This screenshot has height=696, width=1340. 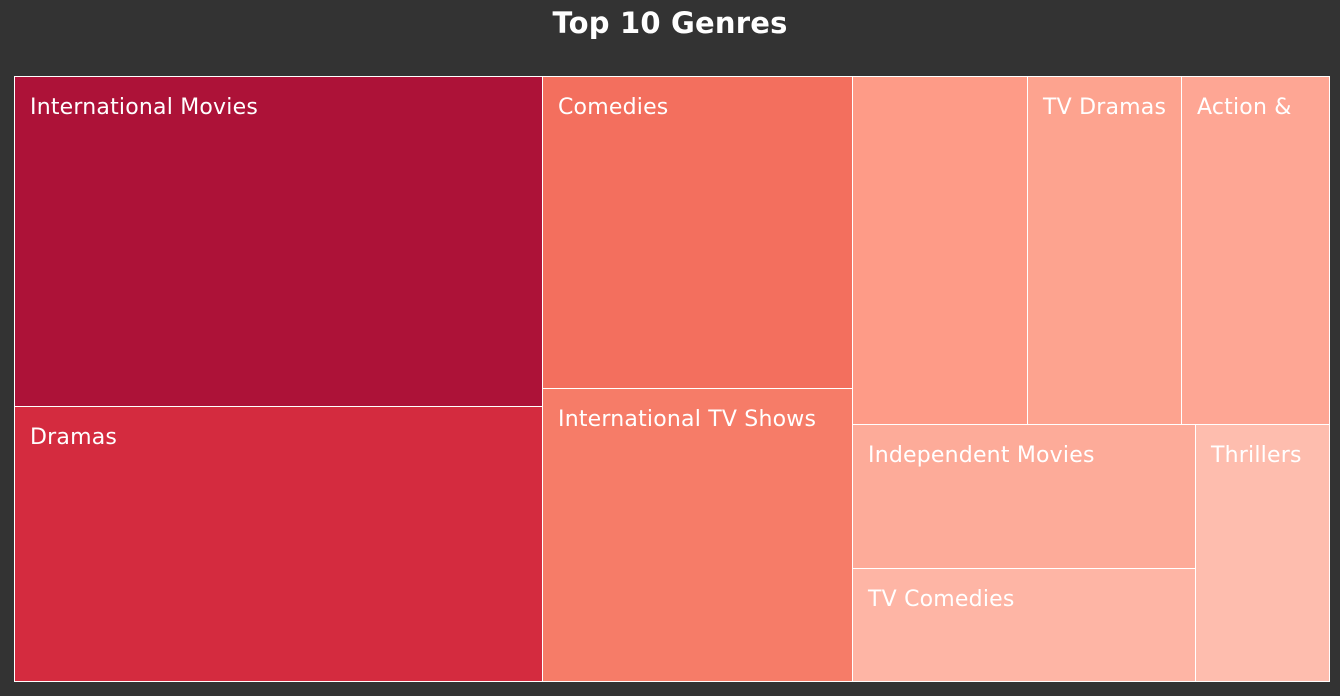 What do you see at coordinates (1256, 455) in the screenshot?
I see `tile-label-thrillers: Thrillers` at bounding box center [1256, 455].